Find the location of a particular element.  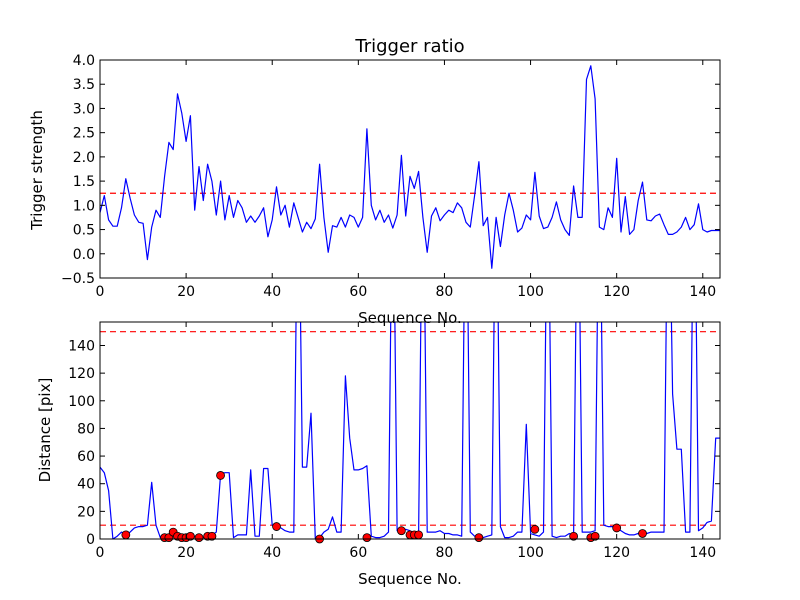

y-tick-label: 0.0 is located at coordinates (84, 255).